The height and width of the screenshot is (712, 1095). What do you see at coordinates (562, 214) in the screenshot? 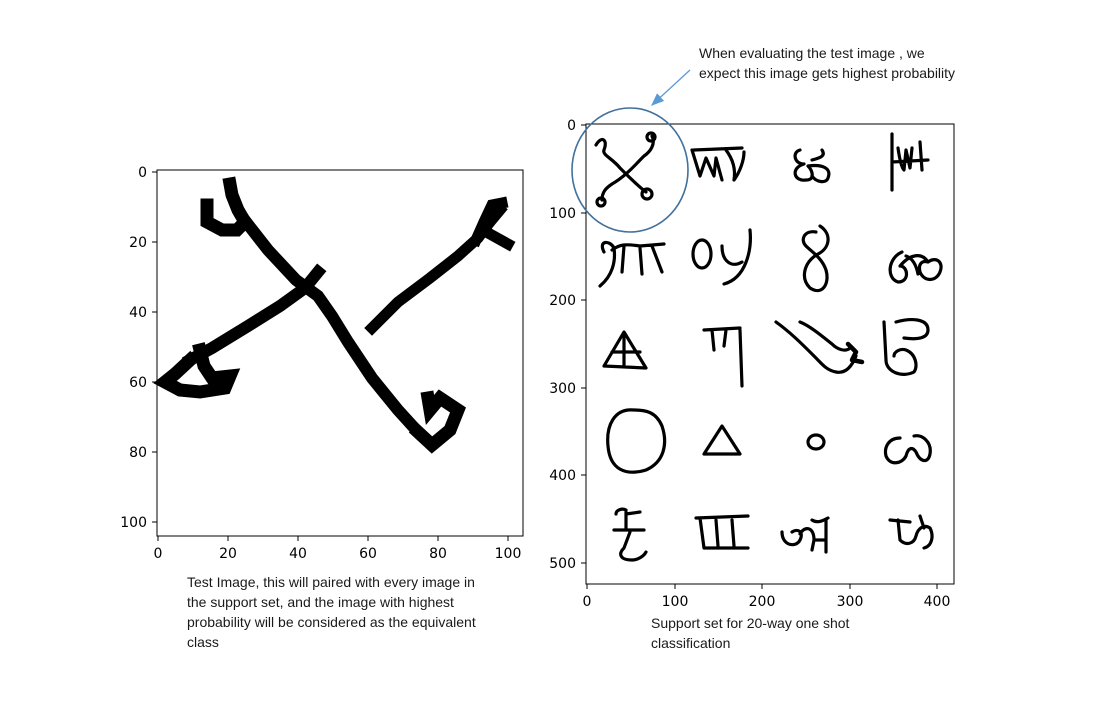
I see `support-y-tick-label: 100` at bounding box center [562, 214].